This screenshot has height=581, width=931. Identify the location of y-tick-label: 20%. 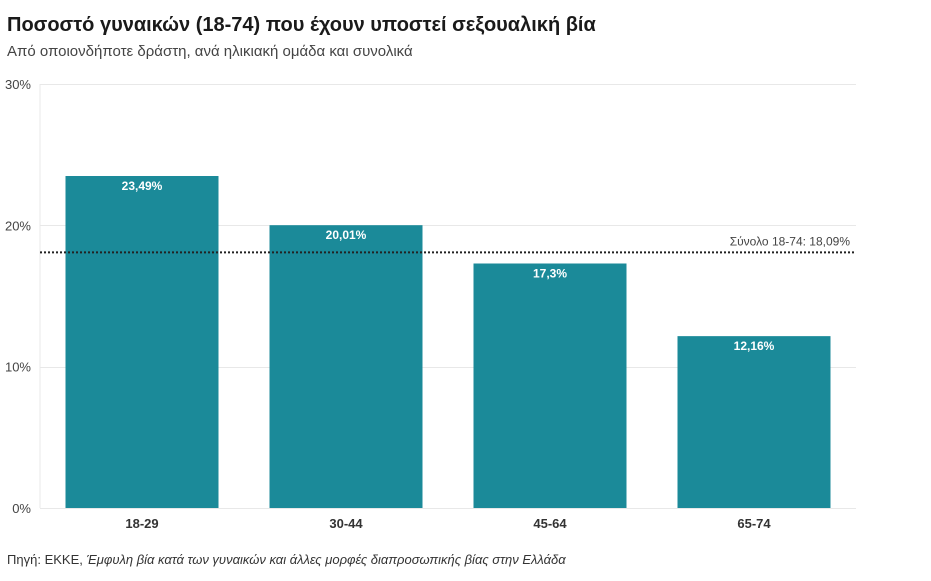
(18, 225).